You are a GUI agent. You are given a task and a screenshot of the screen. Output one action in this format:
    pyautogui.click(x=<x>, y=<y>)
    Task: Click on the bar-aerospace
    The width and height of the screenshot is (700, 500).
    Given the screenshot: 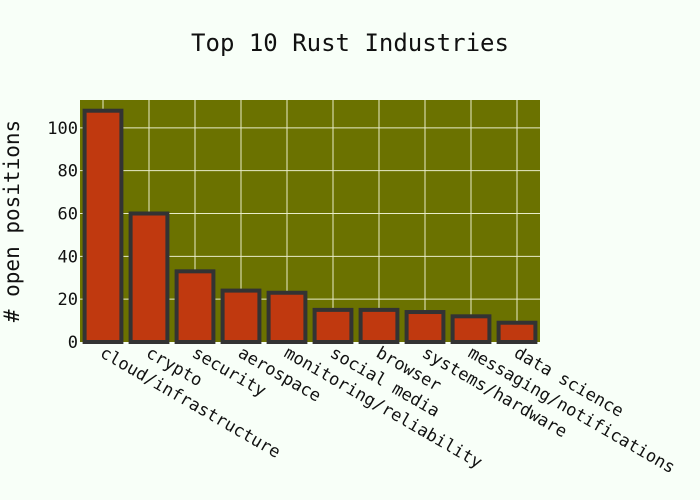 What is the action you would take?
    pyautogui.click(x=241, y=316)
    